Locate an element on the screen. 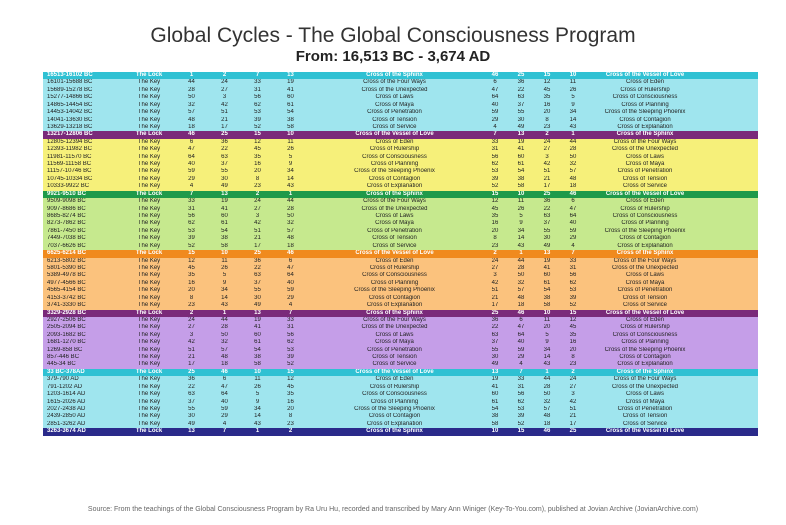 This screenshot has width=786, height=525. table-cell: 46 is located at coordinates (224, 371).